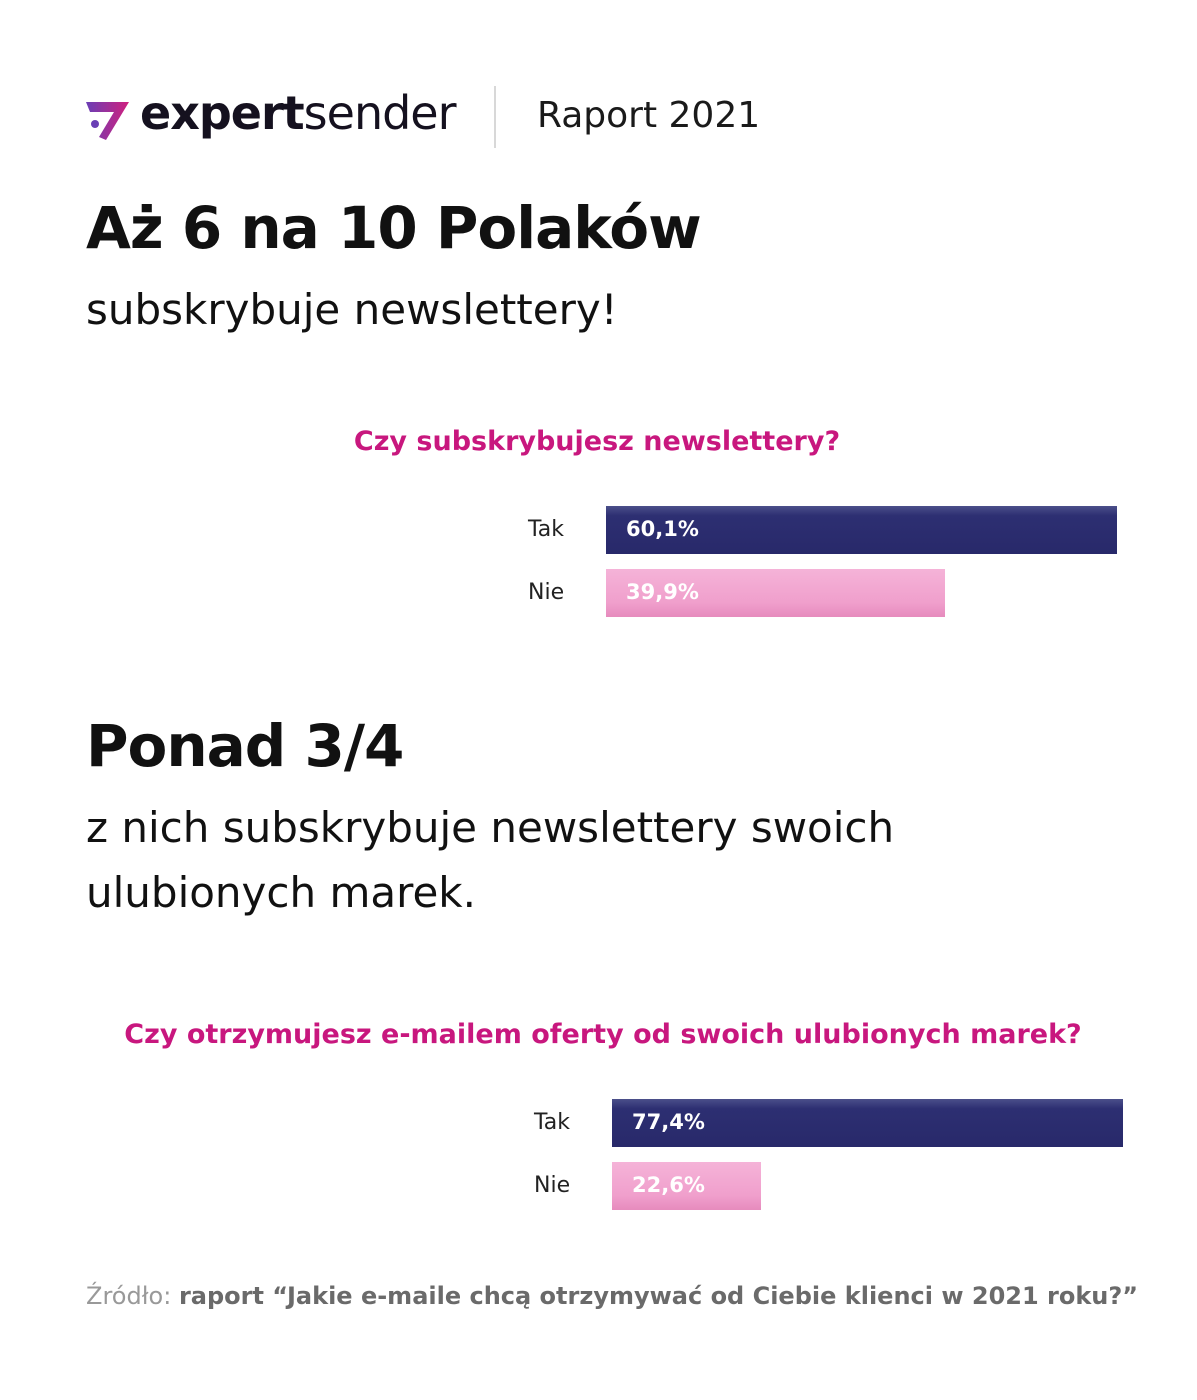 The width and height of the screenshot is (1197, 1400). I want to click on brand-logo-text: expertsender, so click(298, 113).